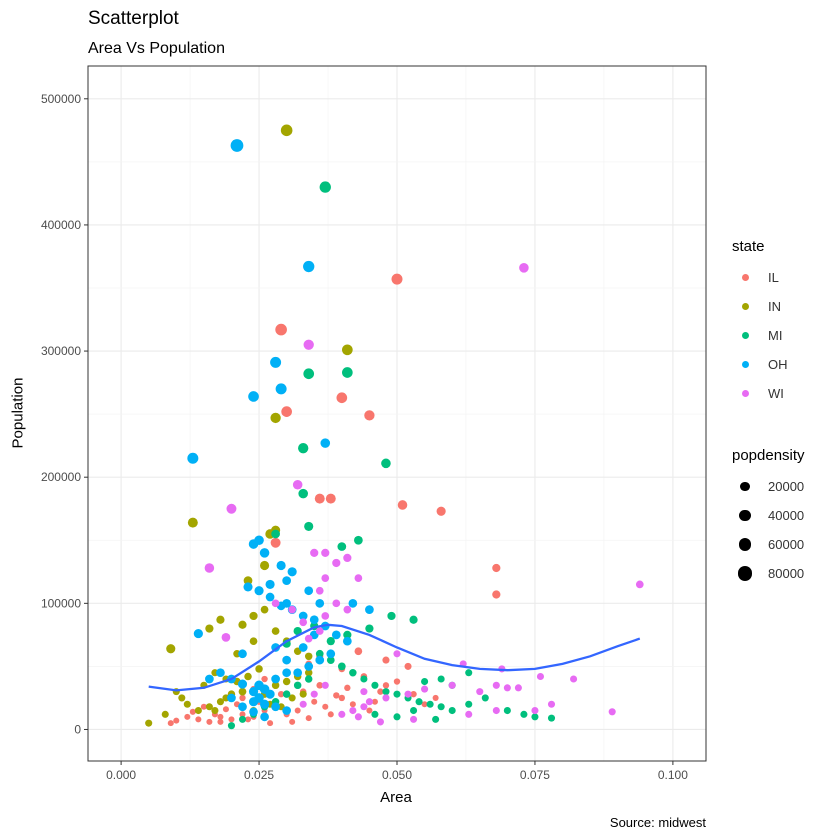 This screenshot has width=840, height=840. What do you see at coordinates (133, 18) in the screenshot?
I see `chart-title: Scatterplot` at bounding box center [133, 18].